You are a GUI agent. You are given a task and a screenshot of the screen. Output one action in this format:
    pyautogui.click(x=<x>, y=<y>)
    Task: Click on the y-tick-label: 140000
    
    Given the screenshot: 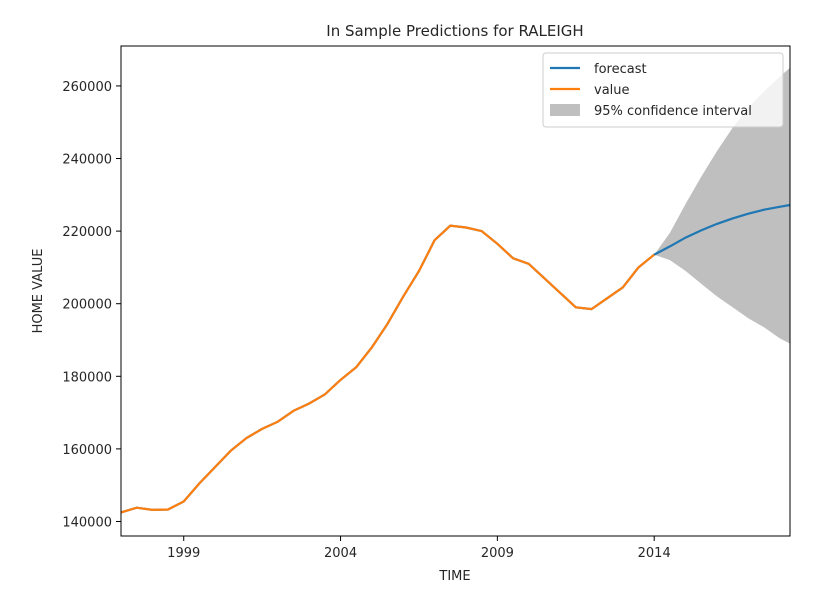 What is the action you would take?
    pyautogui.click(x=87, y=522)
    